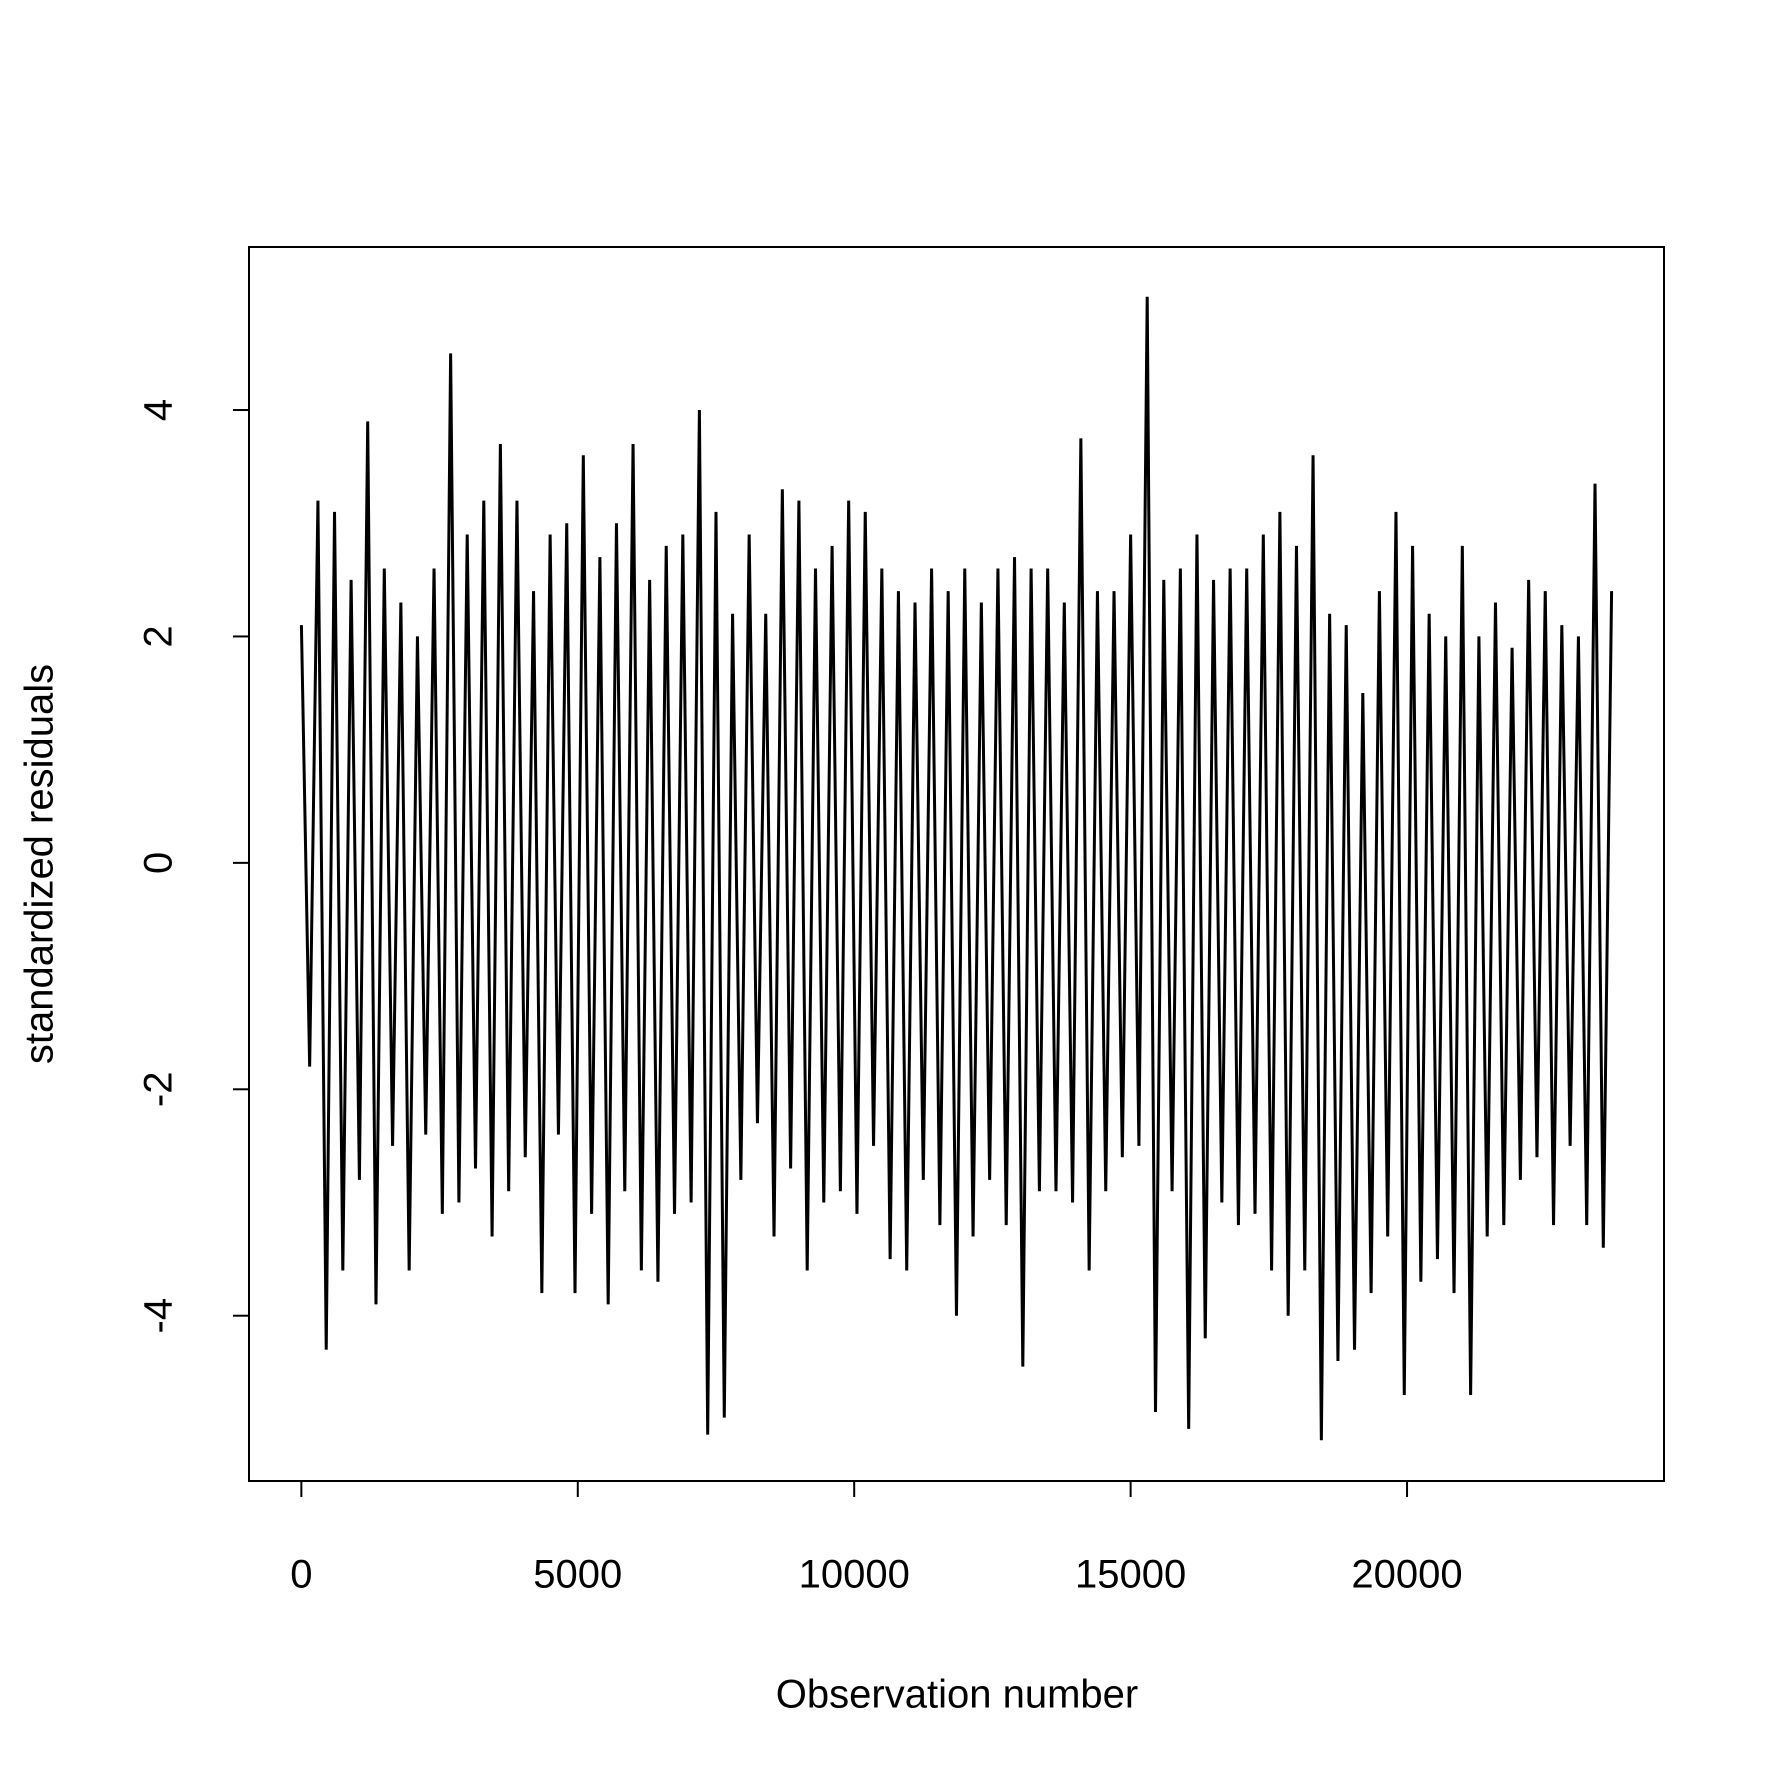  Describe the element at coordinates (159, 1316) in the screenshot. I see `y-tick-label: -4` at that location.